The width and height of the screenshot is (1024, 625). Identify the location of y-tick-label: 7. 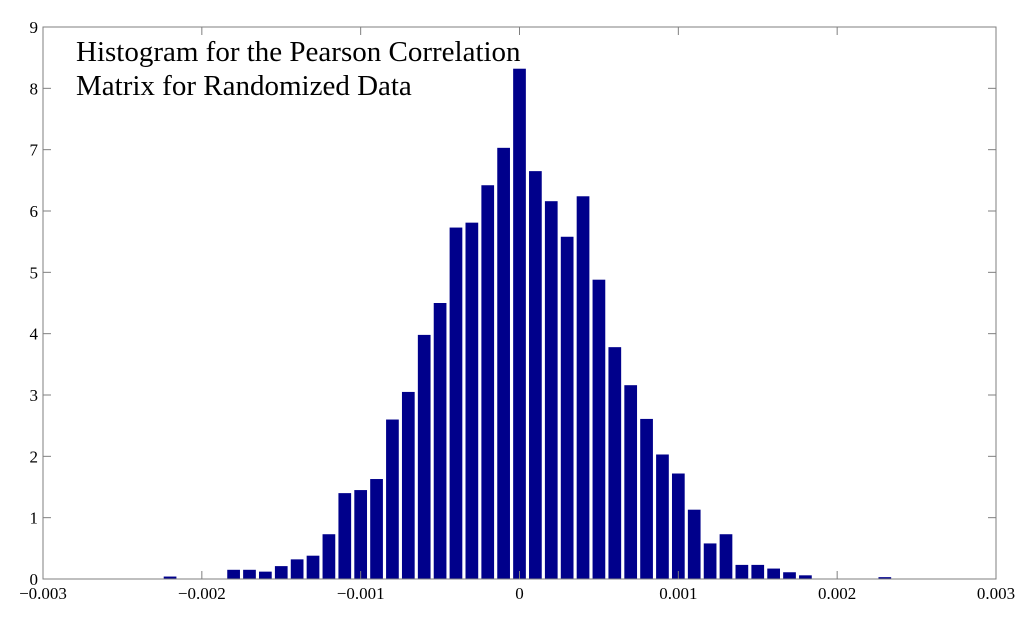
(34, 150).